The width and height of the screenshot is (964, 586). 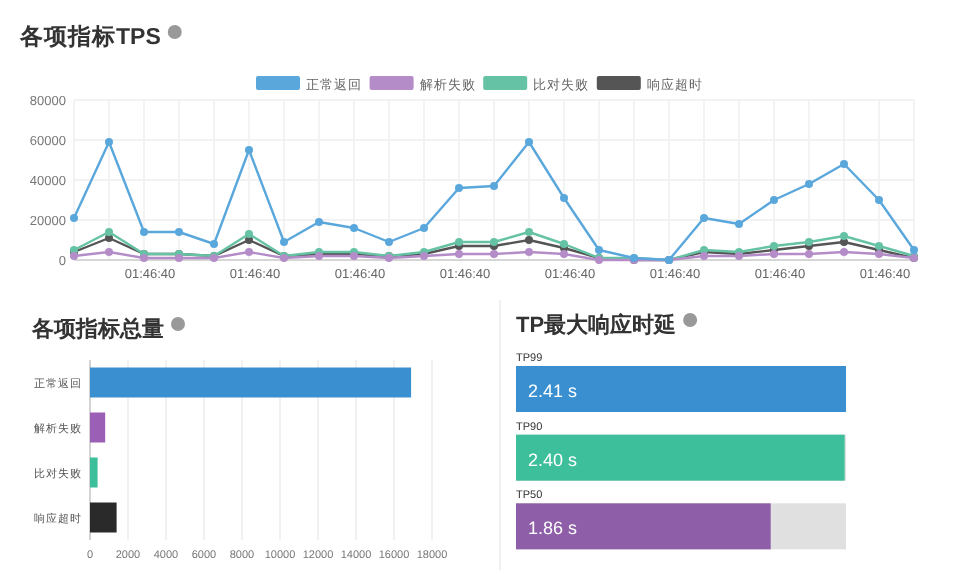 I want to click on data-label: 2.41 s, so click(x=553, y=391).